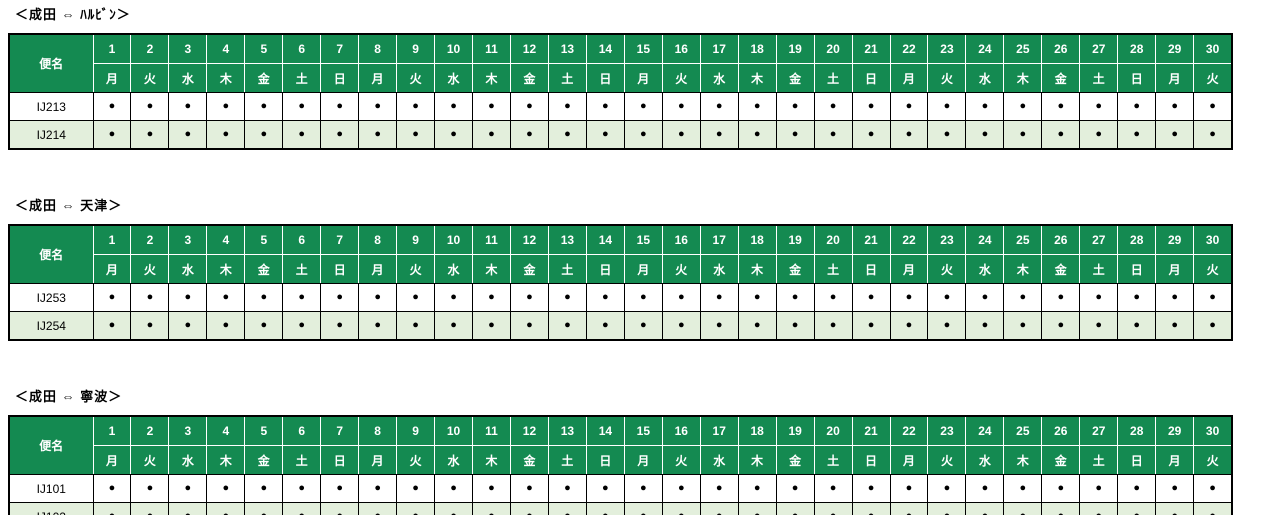 This screenshot has height=515, width=1261. What do you see at coordinates (621, 269) in the screenshot?
I see `weekday-header-row: 月火水木金土日月火水木金土日月火水木金土日月火水木金土日月火` at bounding box center [621, 269].